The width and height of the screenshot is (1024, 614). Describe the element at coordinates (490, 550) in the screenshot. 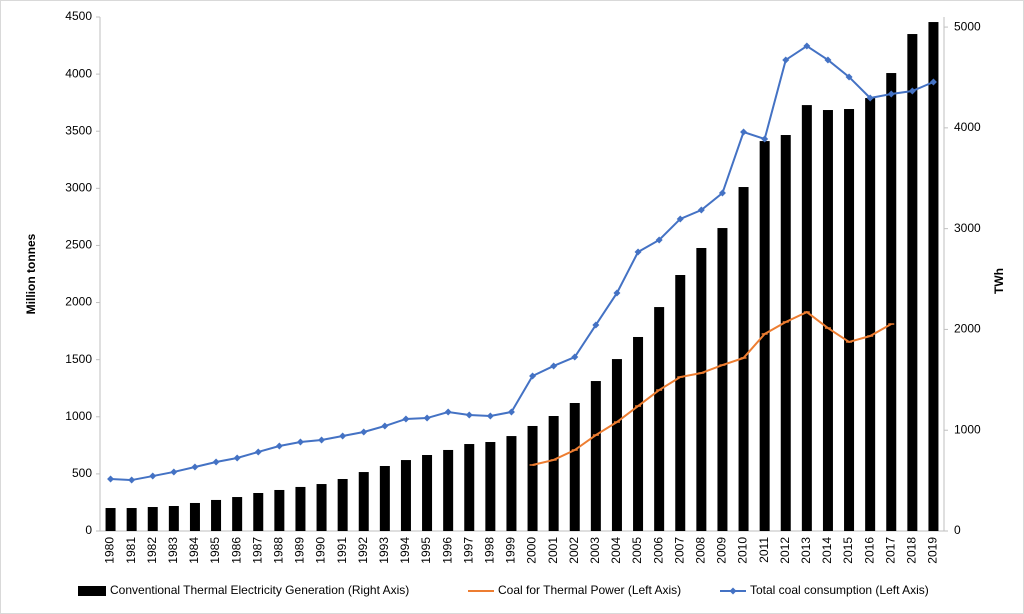

I see `x-tick-label: 1998` at that location.